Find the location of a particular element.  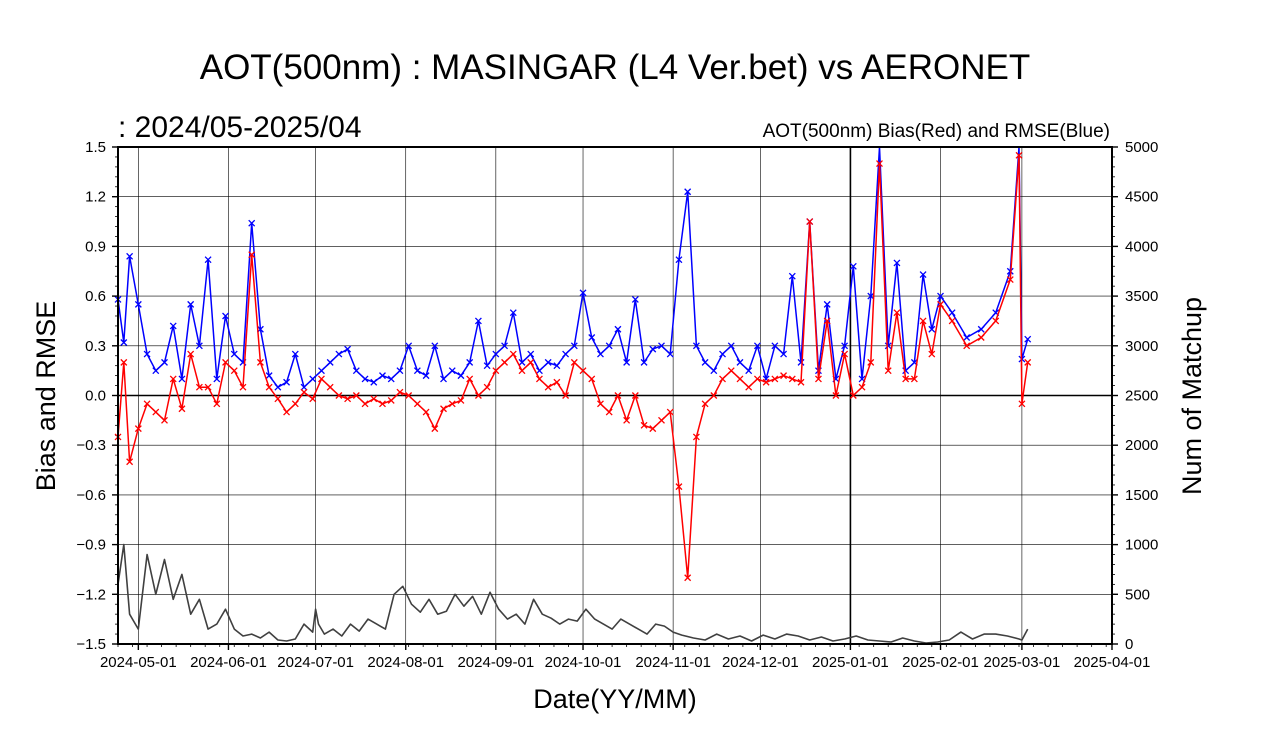

y2-tick-label: 5000 is located at coordinates (1141, 147).